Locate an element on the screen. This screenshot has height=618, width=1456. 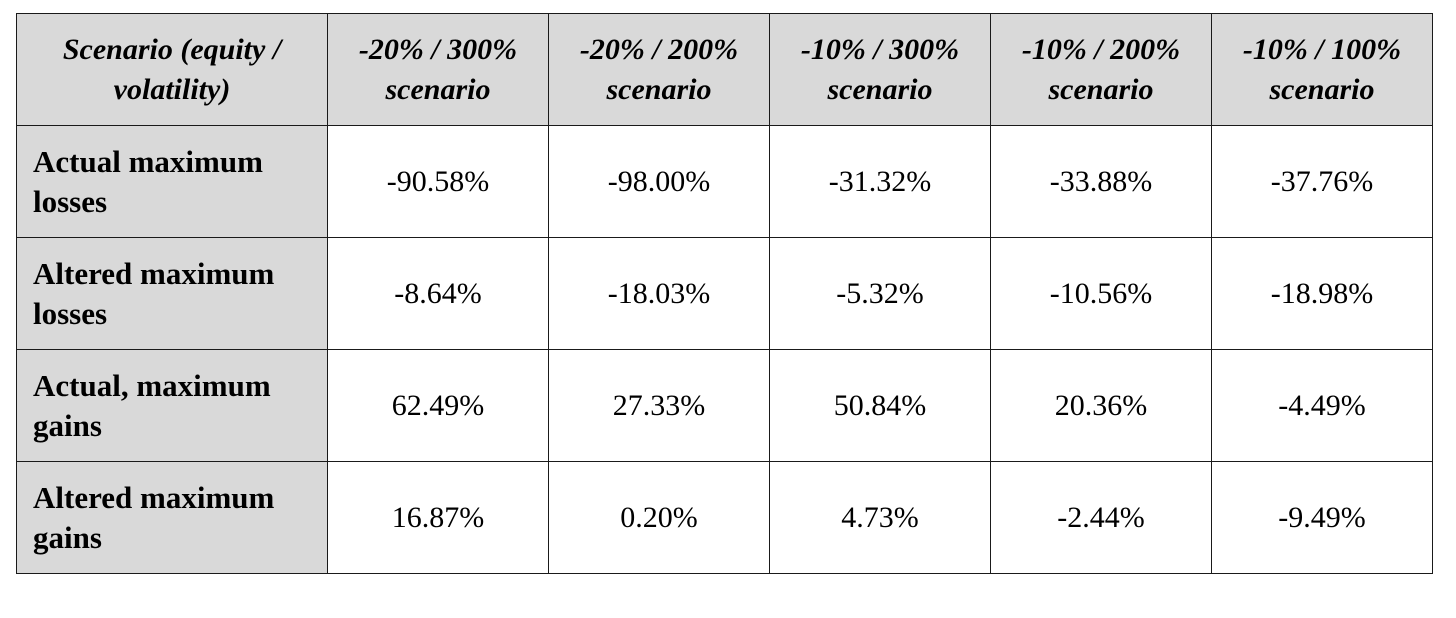
header-cell-scenario: Scenario (equity / volatility) is located at coordinates (172, 69).